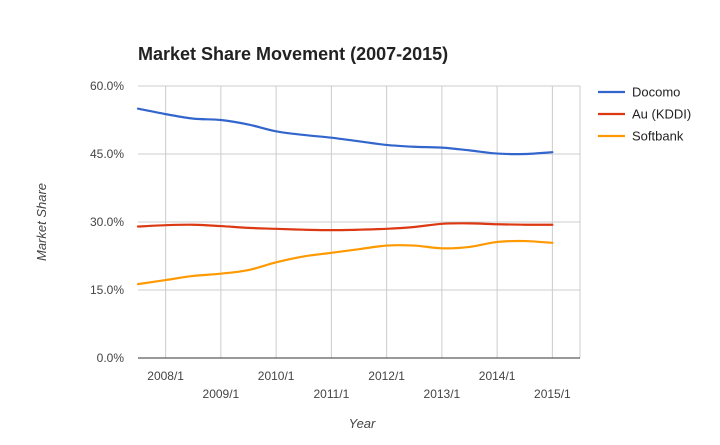 The width and height of the screenshot is (720, 445). Describe the element at coordinates (107, 154) in the screenshot. I see `y-tick-label: 45.0%` at that location.